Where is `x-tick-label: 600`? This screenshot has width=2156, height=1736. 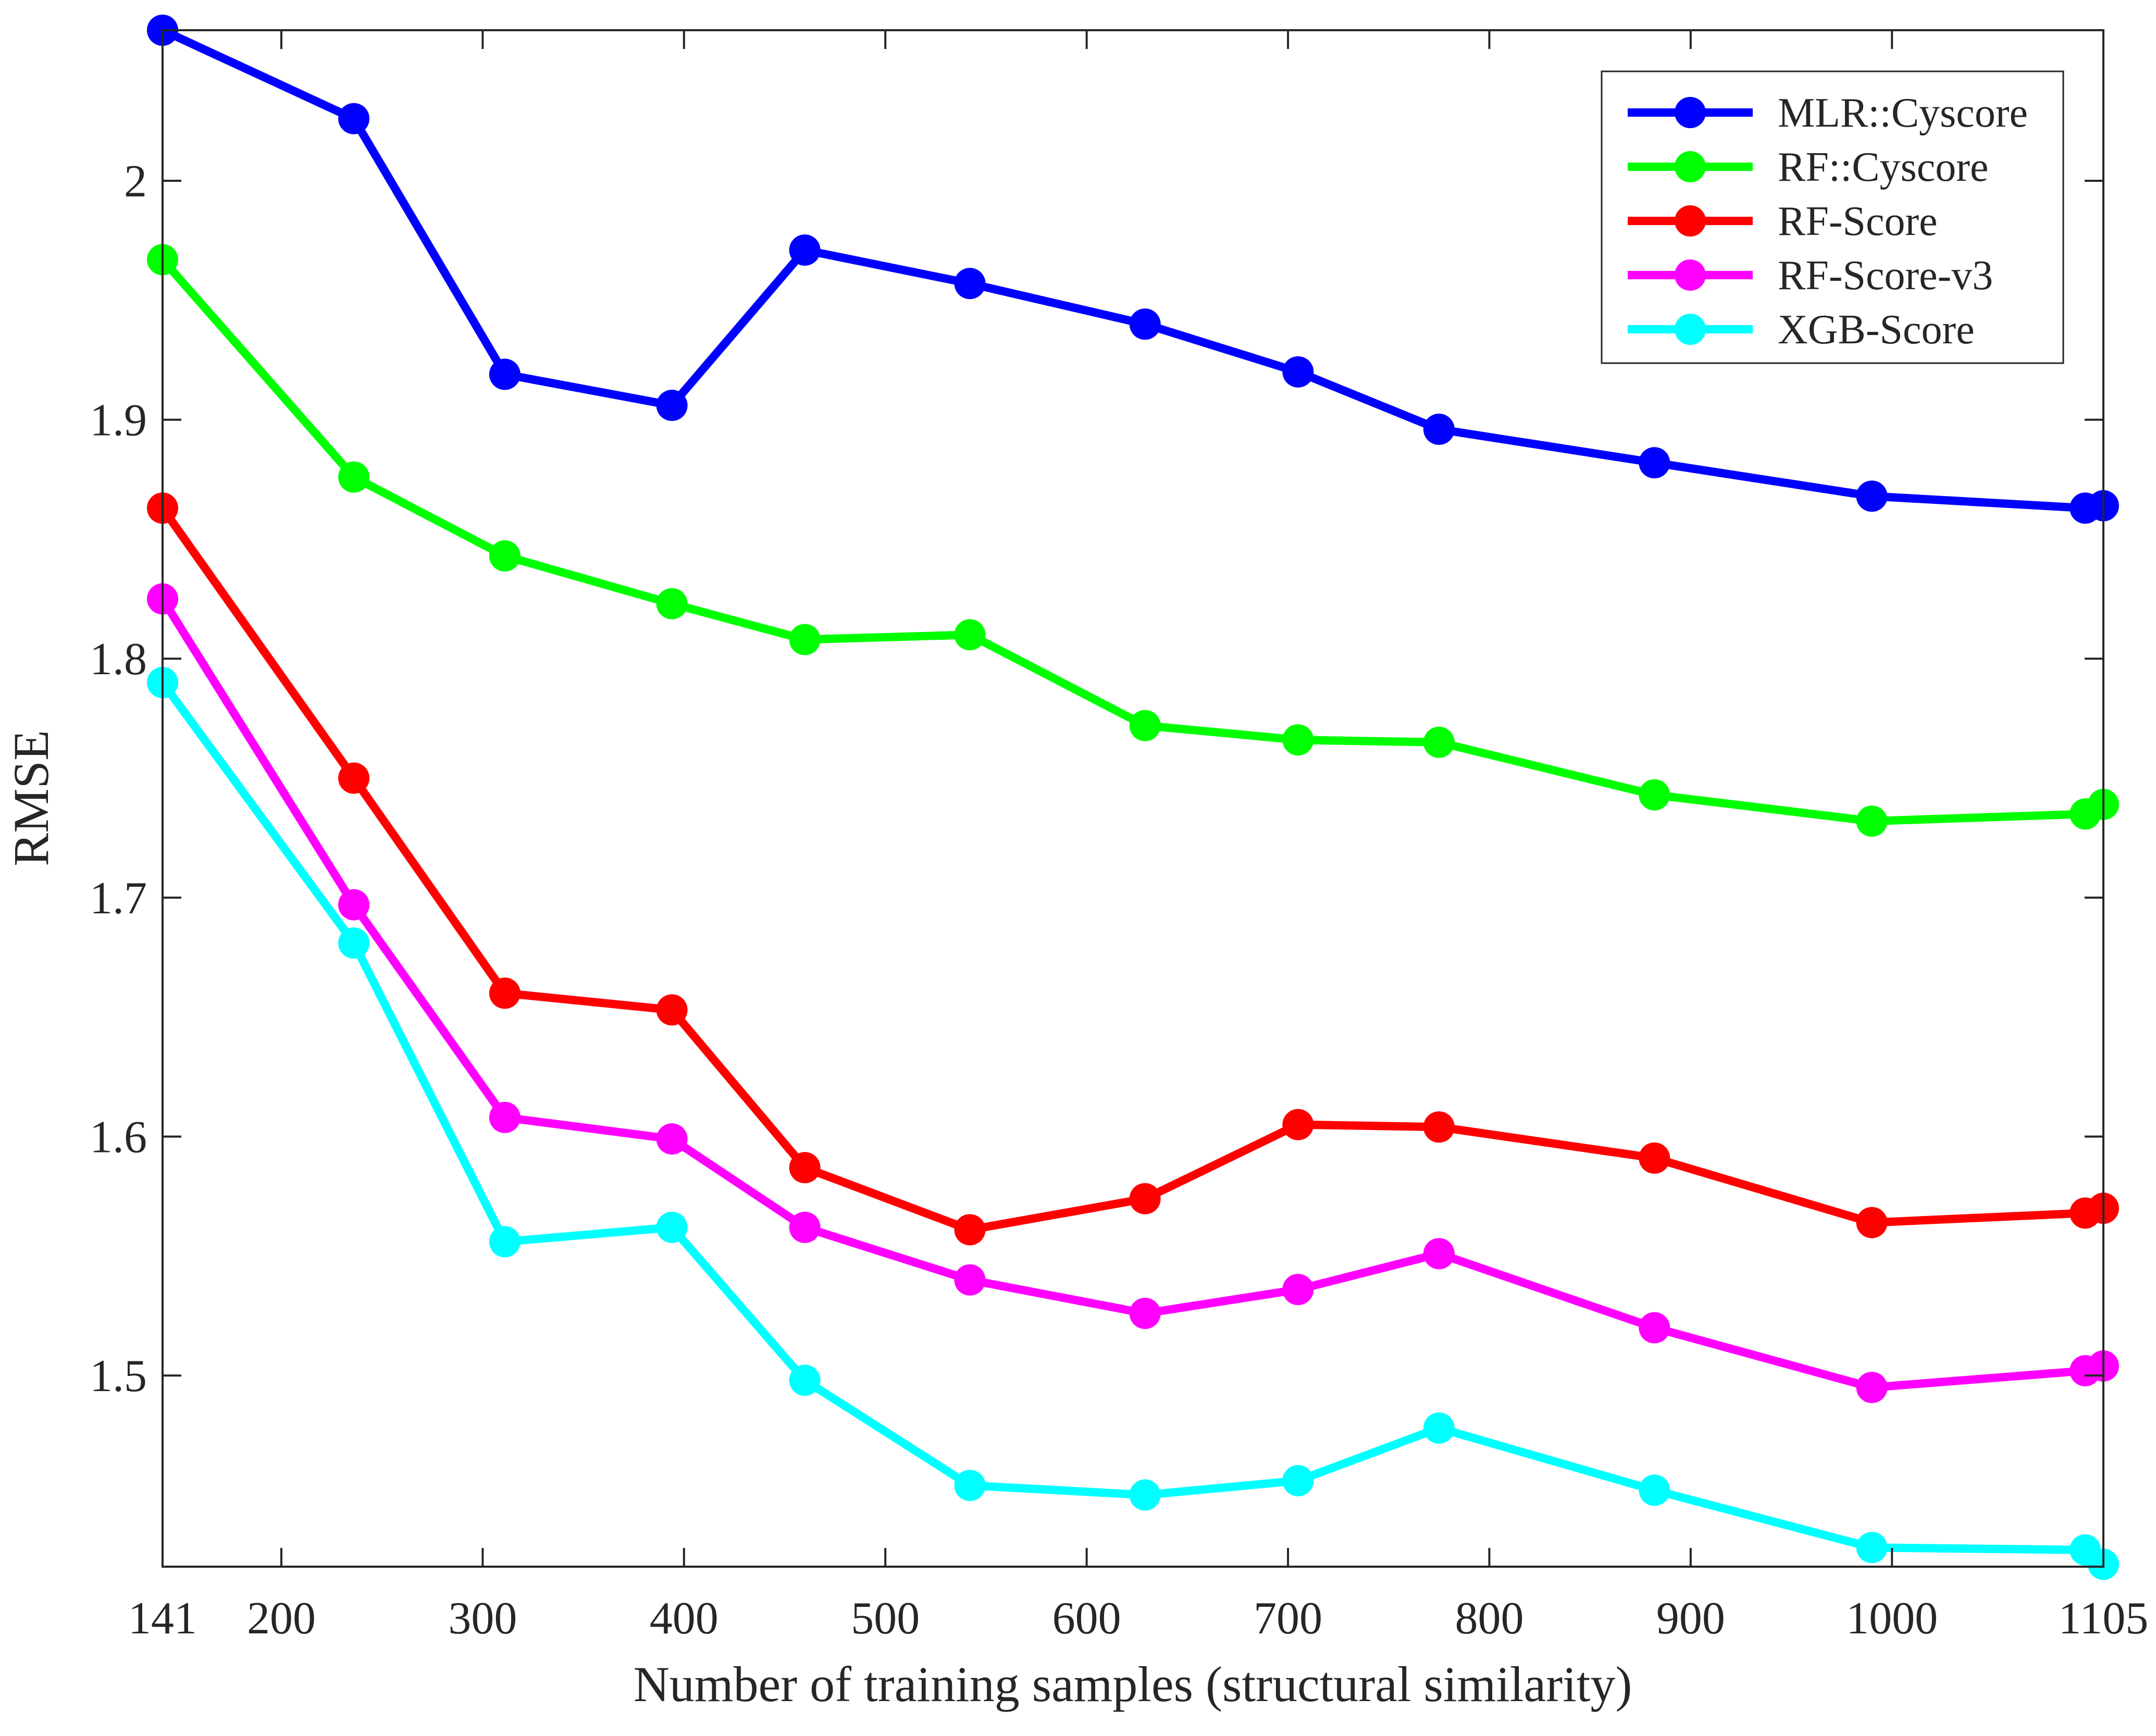
x-tick-label: 600 is located at coordinates (1086, 1619).